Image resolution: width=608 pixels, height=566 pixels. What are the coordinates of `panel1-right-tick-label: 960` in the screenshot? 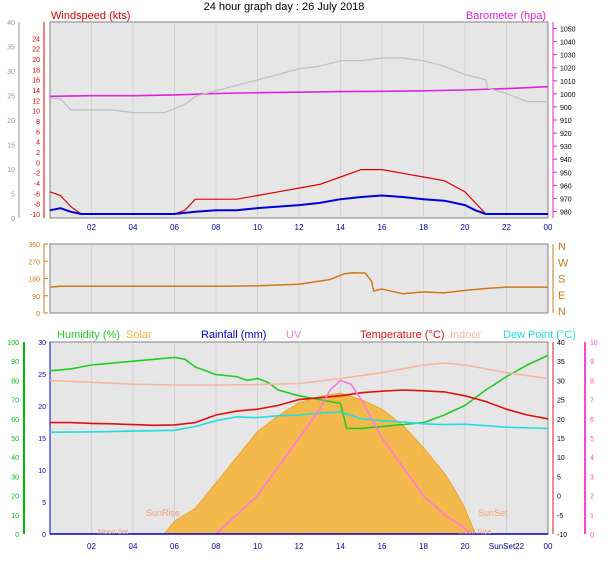 It's located at (566, 186).